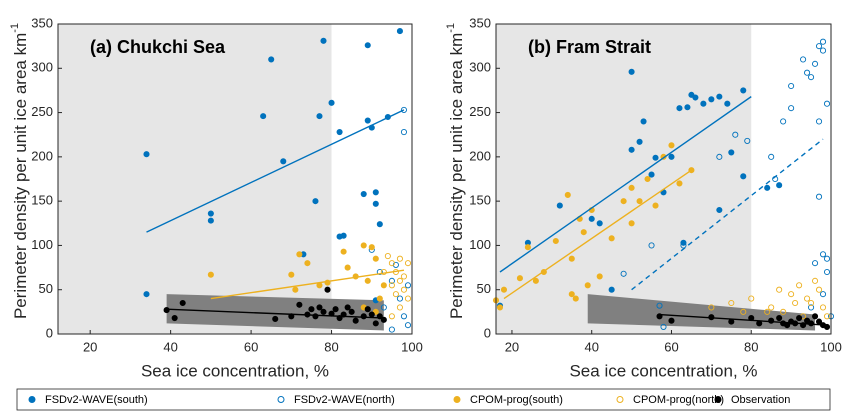 This screenshot has width=847, height=413. Describe the element at coordinates (96, 400) in the screenshot. I see `legend-label: FSDv2-WAVE(south)` at that location.